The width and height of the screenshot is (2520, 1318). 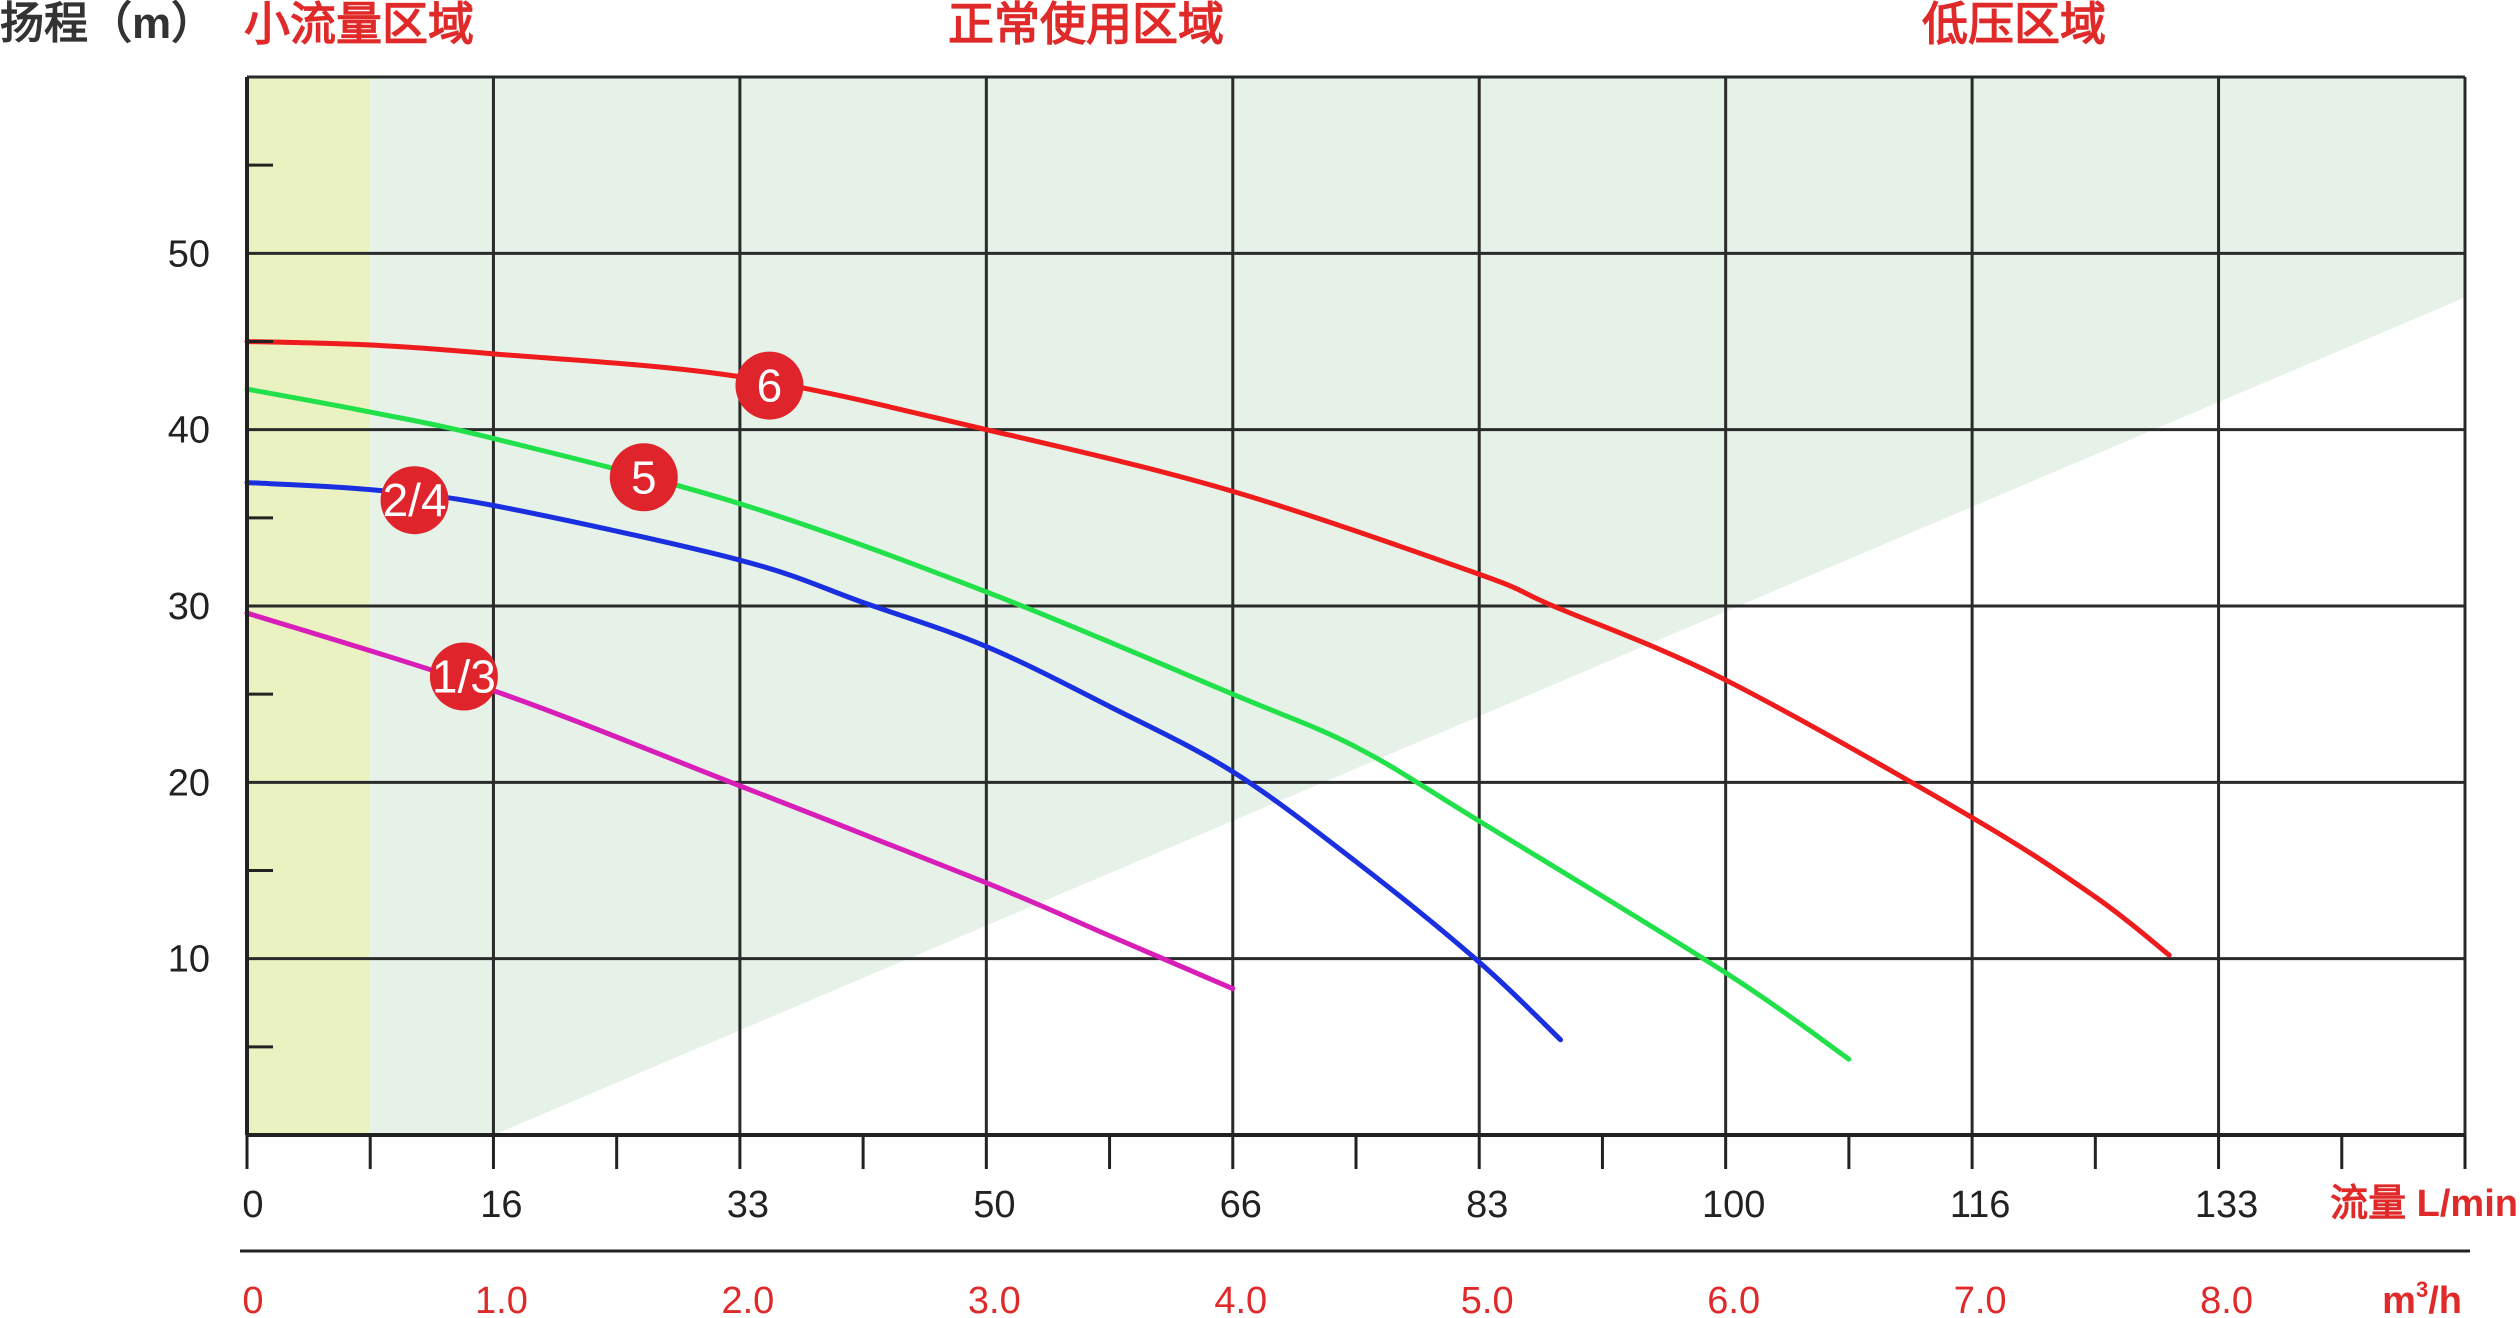 I want to click on region-label-normal-use: 正常使用区域, so click(x=1086, y=25).